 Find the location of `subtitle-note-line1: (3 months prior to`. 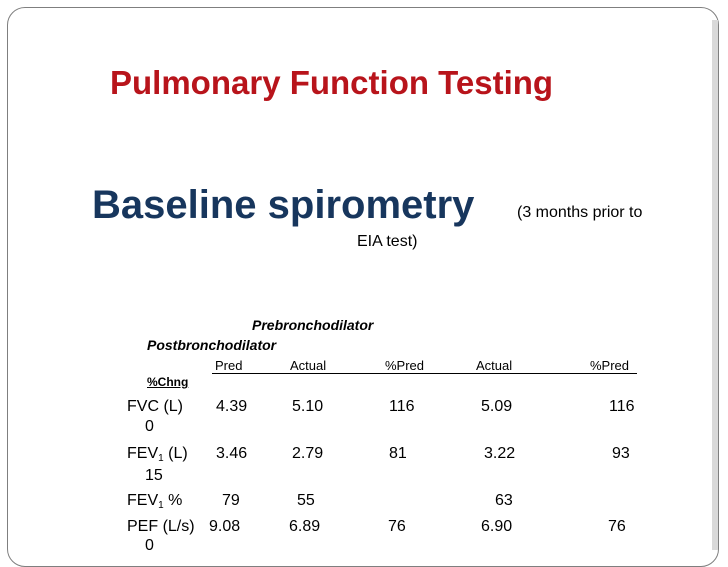

subtitle-note-line1: (3 months prior to is located at coordinates (580, 212).